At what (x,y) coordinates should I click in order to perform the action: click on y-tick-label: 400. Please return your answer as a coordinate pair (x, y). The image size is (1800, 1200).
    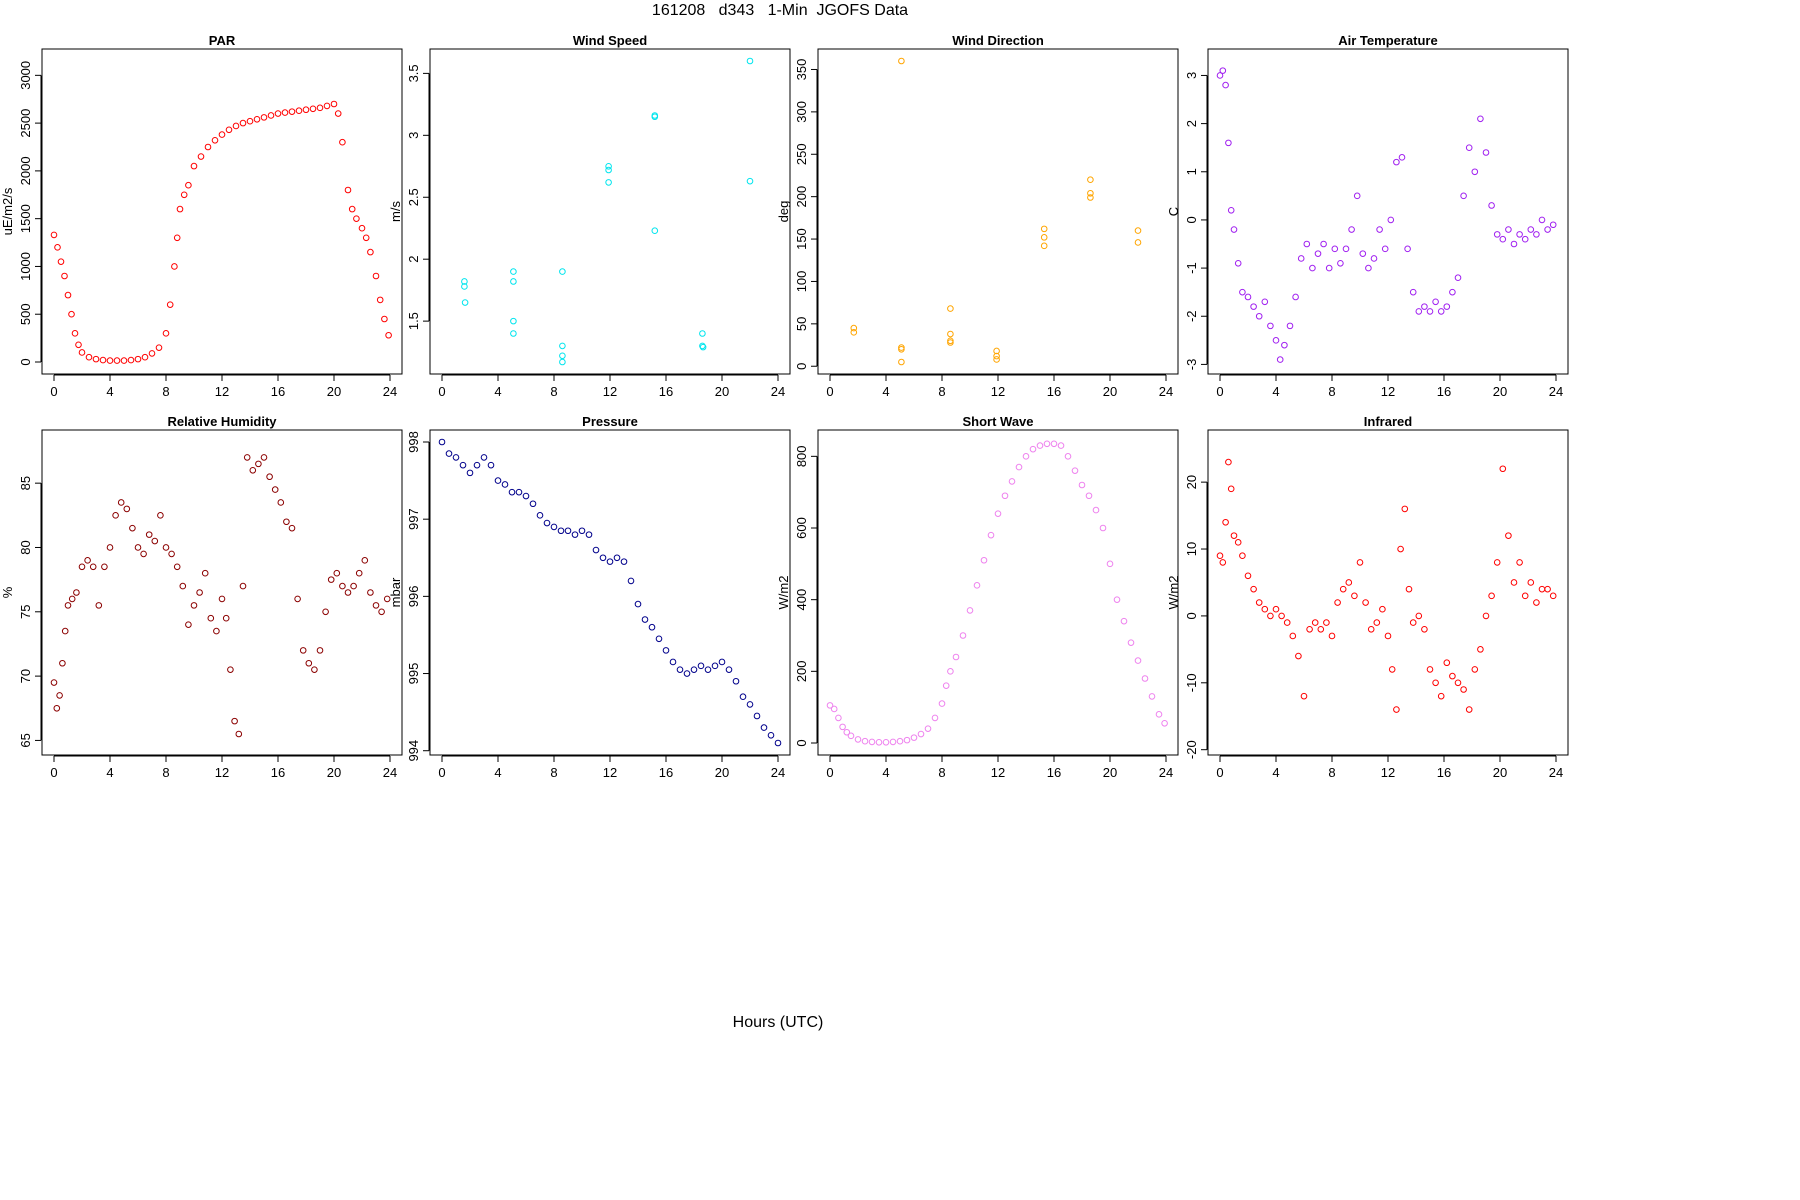
    Looking at the image, I should click on (801, 600).